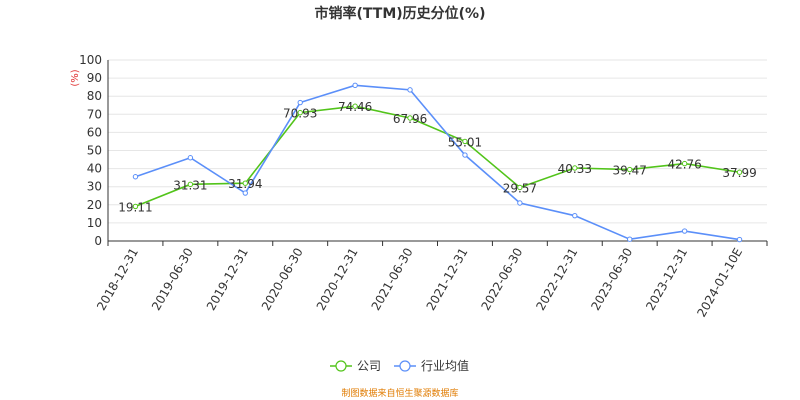 The width and height of the screenshot is (800, 400). What do you see at coordinates (611, 279) in the screenshot?
I see `x-tick-label: 2023-06-30` at bounding box center [611, 279].